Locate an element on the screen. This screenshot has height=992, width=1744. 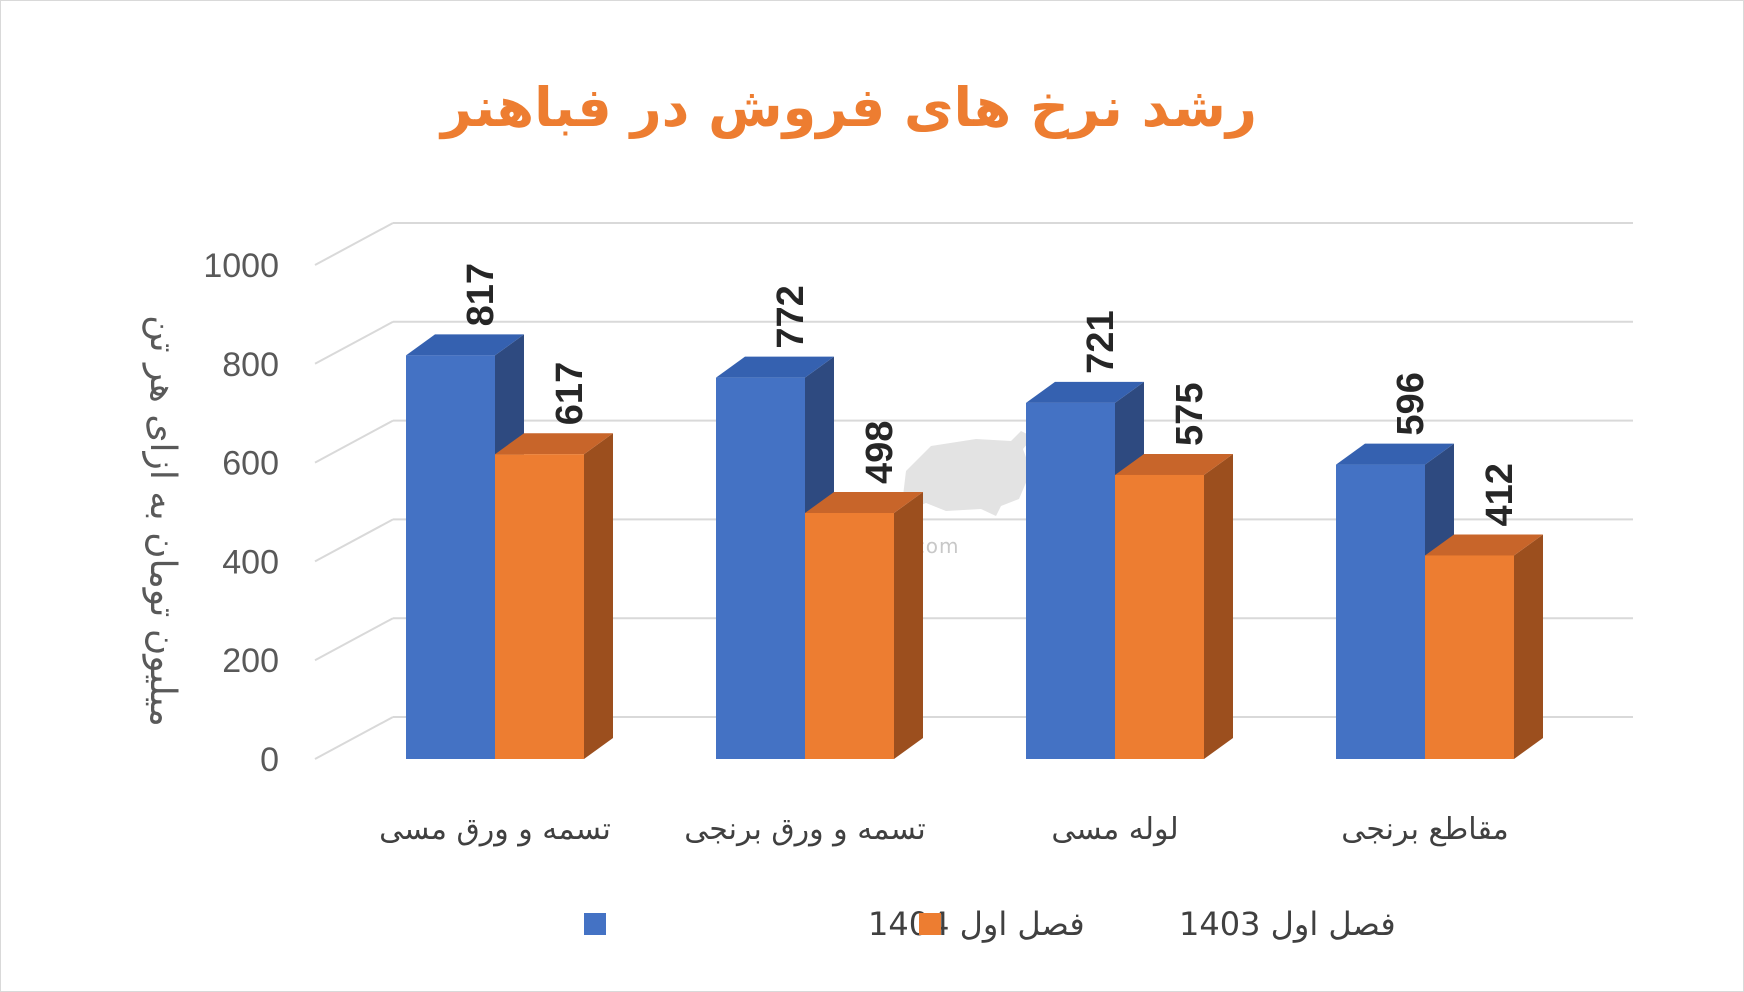
bull-logo-icon is located at coordinates (968, 473).